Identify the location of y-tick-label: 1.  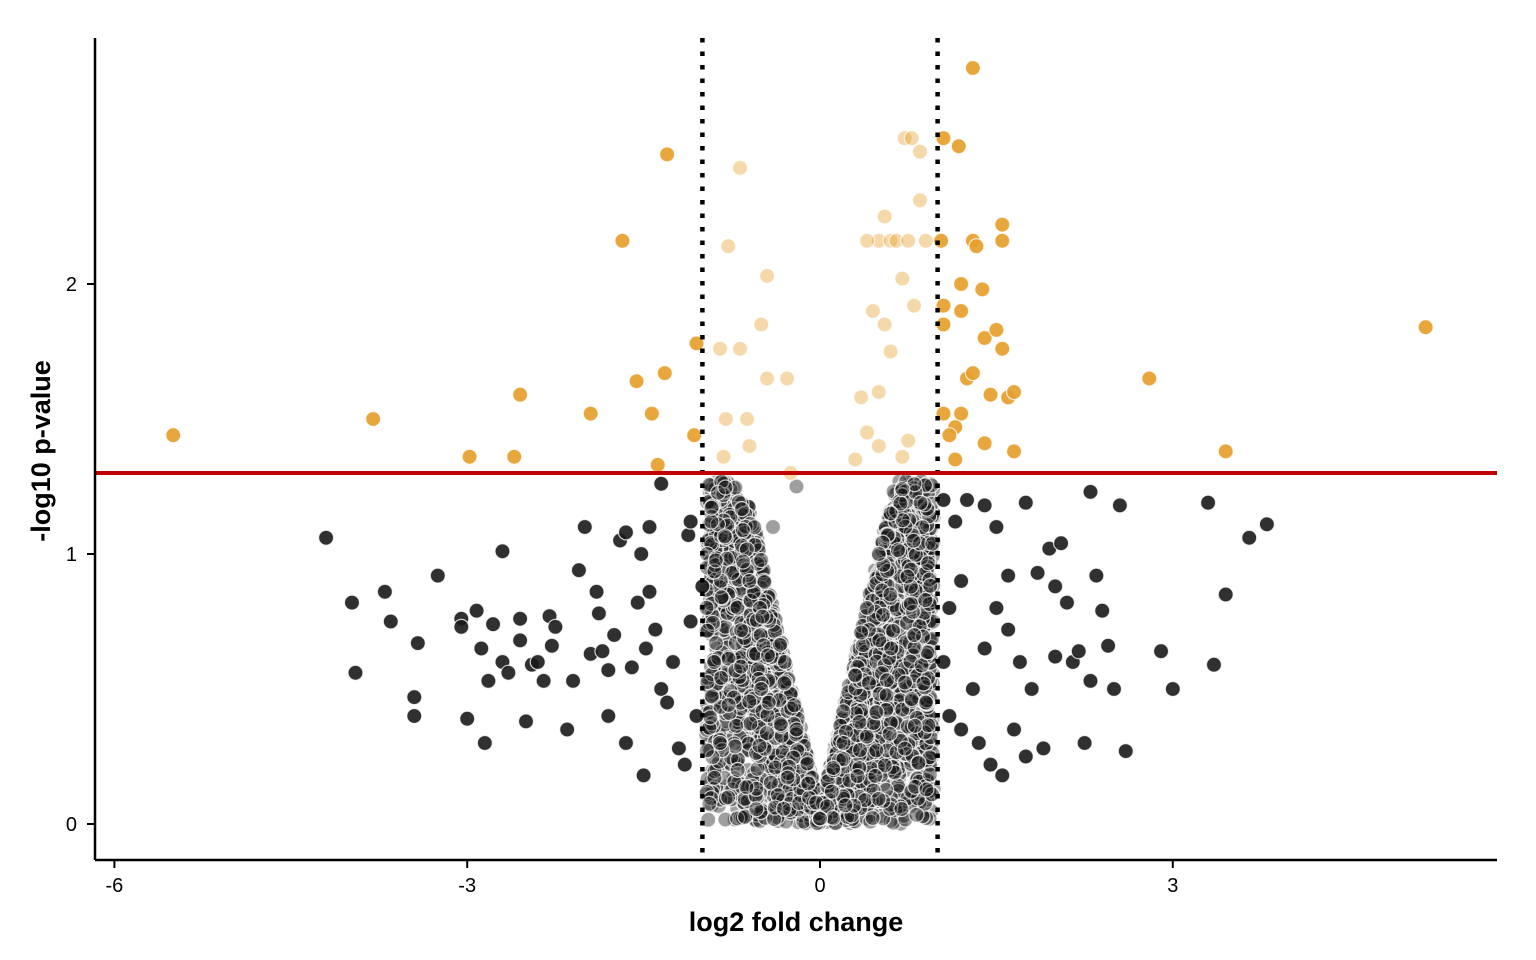
(71, 555).